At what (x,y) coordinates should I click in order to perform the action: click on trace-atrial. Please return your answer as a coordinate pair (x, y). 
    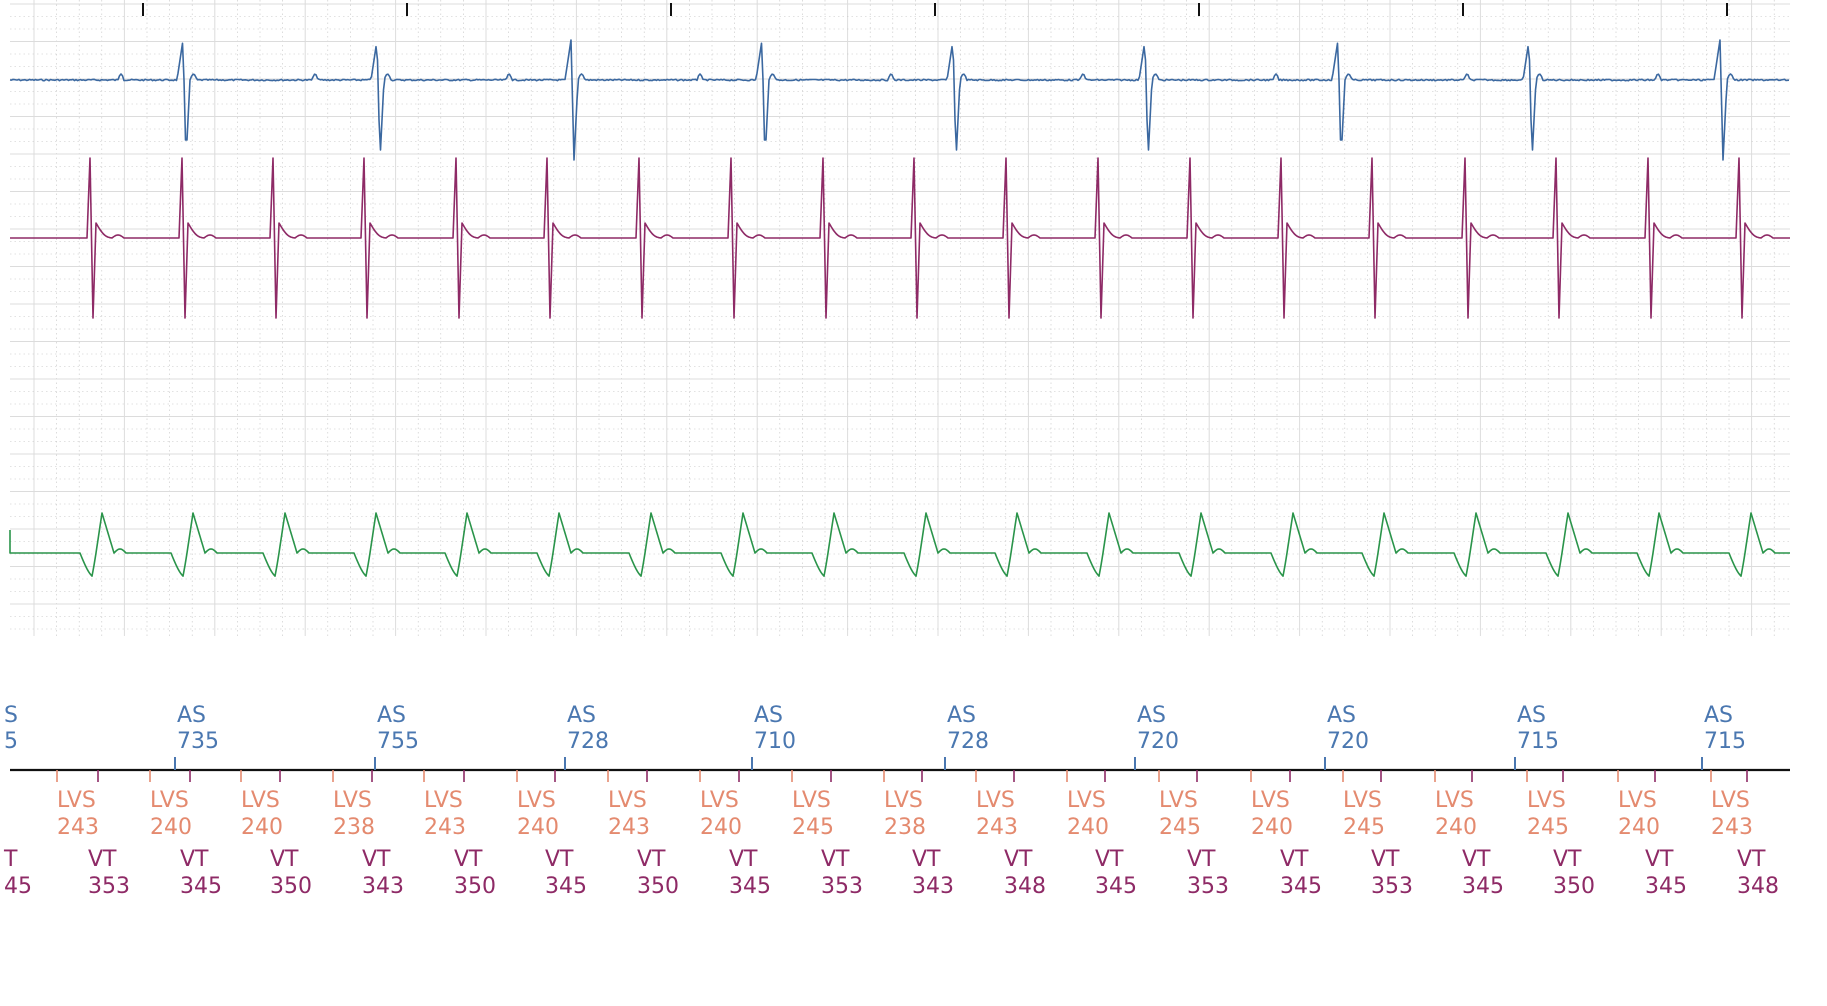
    Looking at the image, I should click on (899, 100).